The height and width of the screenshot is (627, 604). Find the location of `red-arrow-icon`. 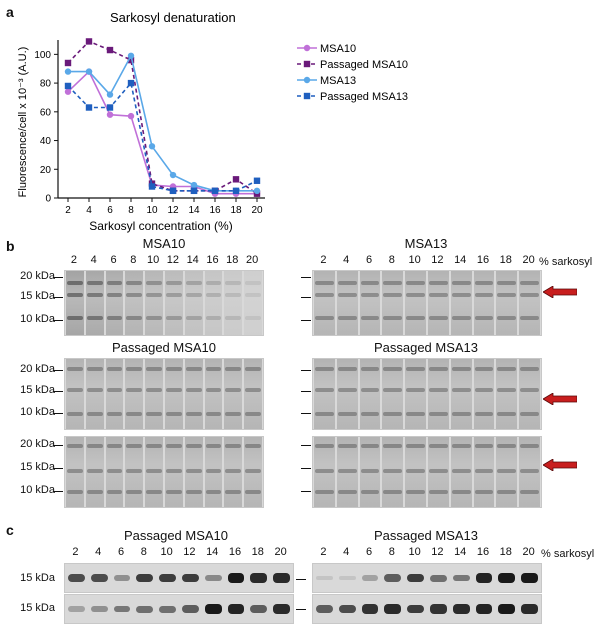

red-arrow-icon is located at coordinates (560, 465).